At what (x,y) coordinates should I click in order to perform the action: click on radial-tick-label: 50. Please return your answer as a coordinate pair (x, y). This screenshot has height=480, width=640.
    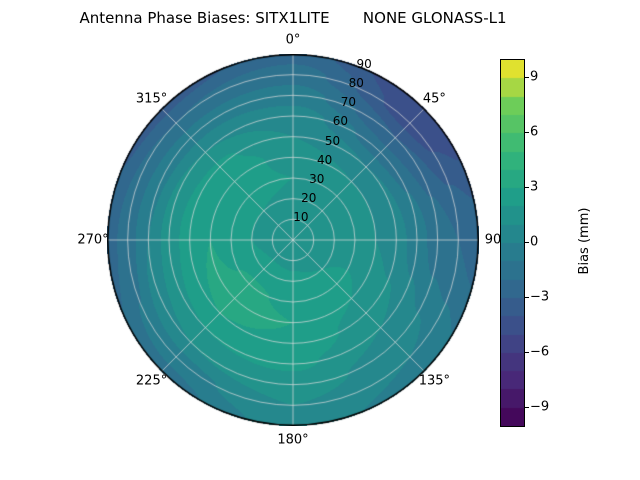
    Looking at the image, I should click on (332, 140).